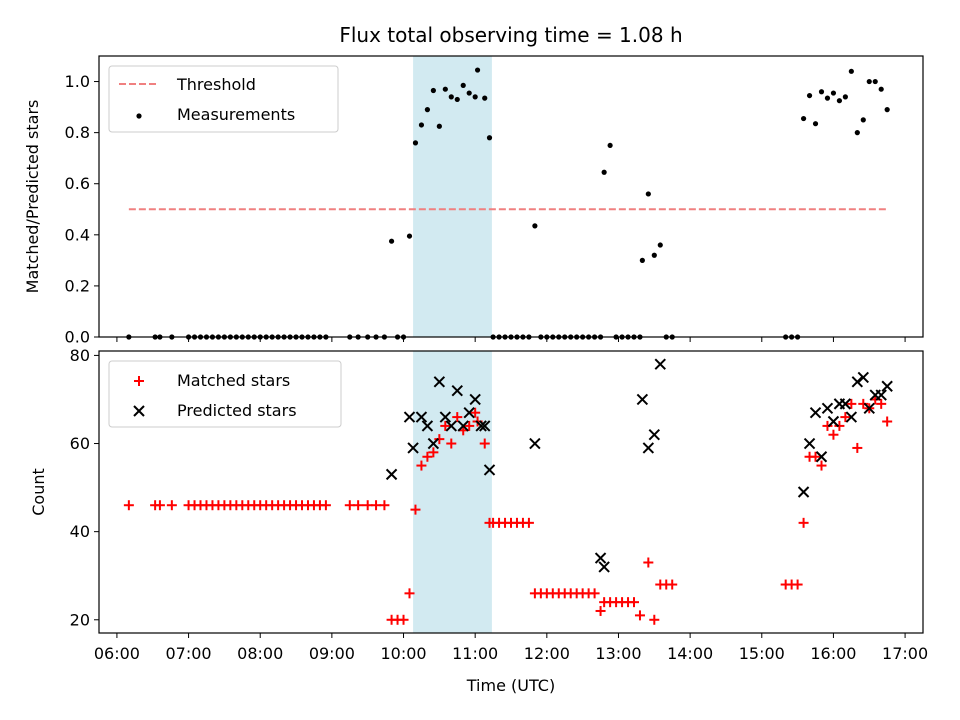 This screenshot has height=720, width=960. Describe the element at coordinates (475, 653) in the screenshot. I see `x-tick-label: 11:00` at that location.